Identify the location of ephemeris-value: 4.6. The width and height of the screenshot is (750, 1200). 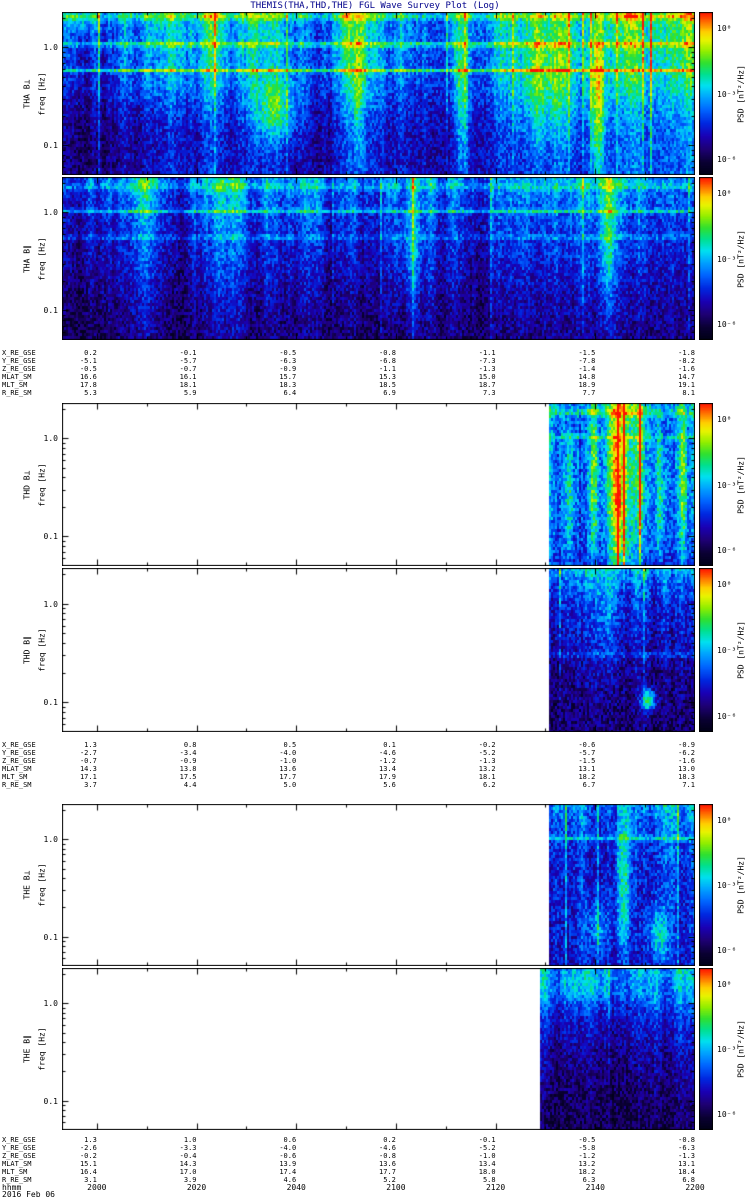
(290, 1180).